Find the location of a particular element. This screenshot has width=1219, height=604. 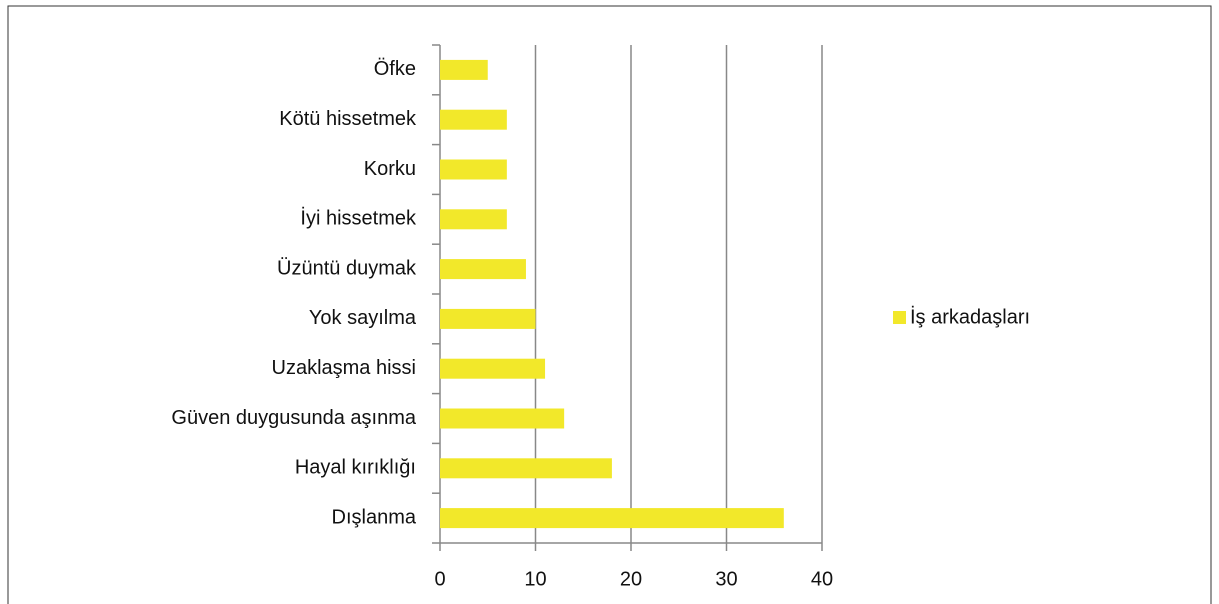

y-tick-label: Güven duygusunda aşınma is located at coordinates (293, 418).